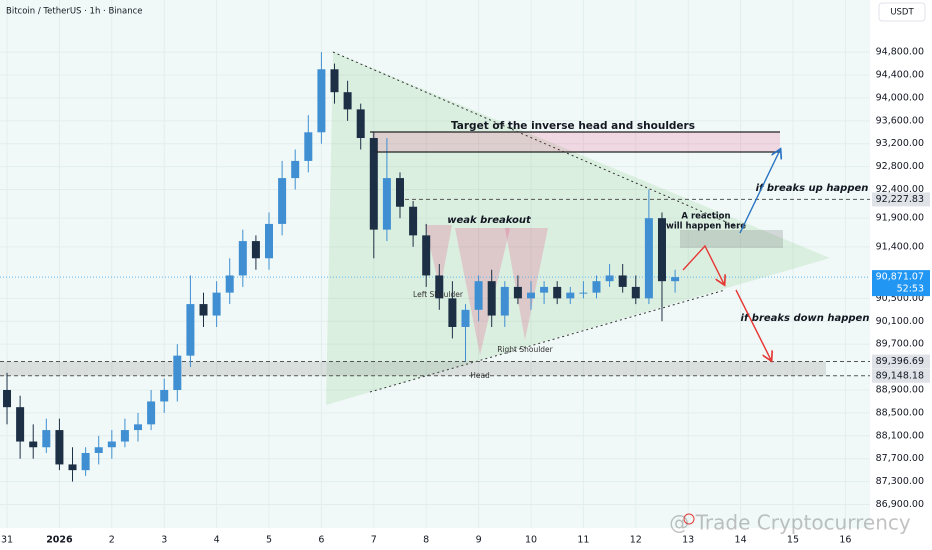  I want to click on y-tick-label: 89,700.00, so click(900, 344).